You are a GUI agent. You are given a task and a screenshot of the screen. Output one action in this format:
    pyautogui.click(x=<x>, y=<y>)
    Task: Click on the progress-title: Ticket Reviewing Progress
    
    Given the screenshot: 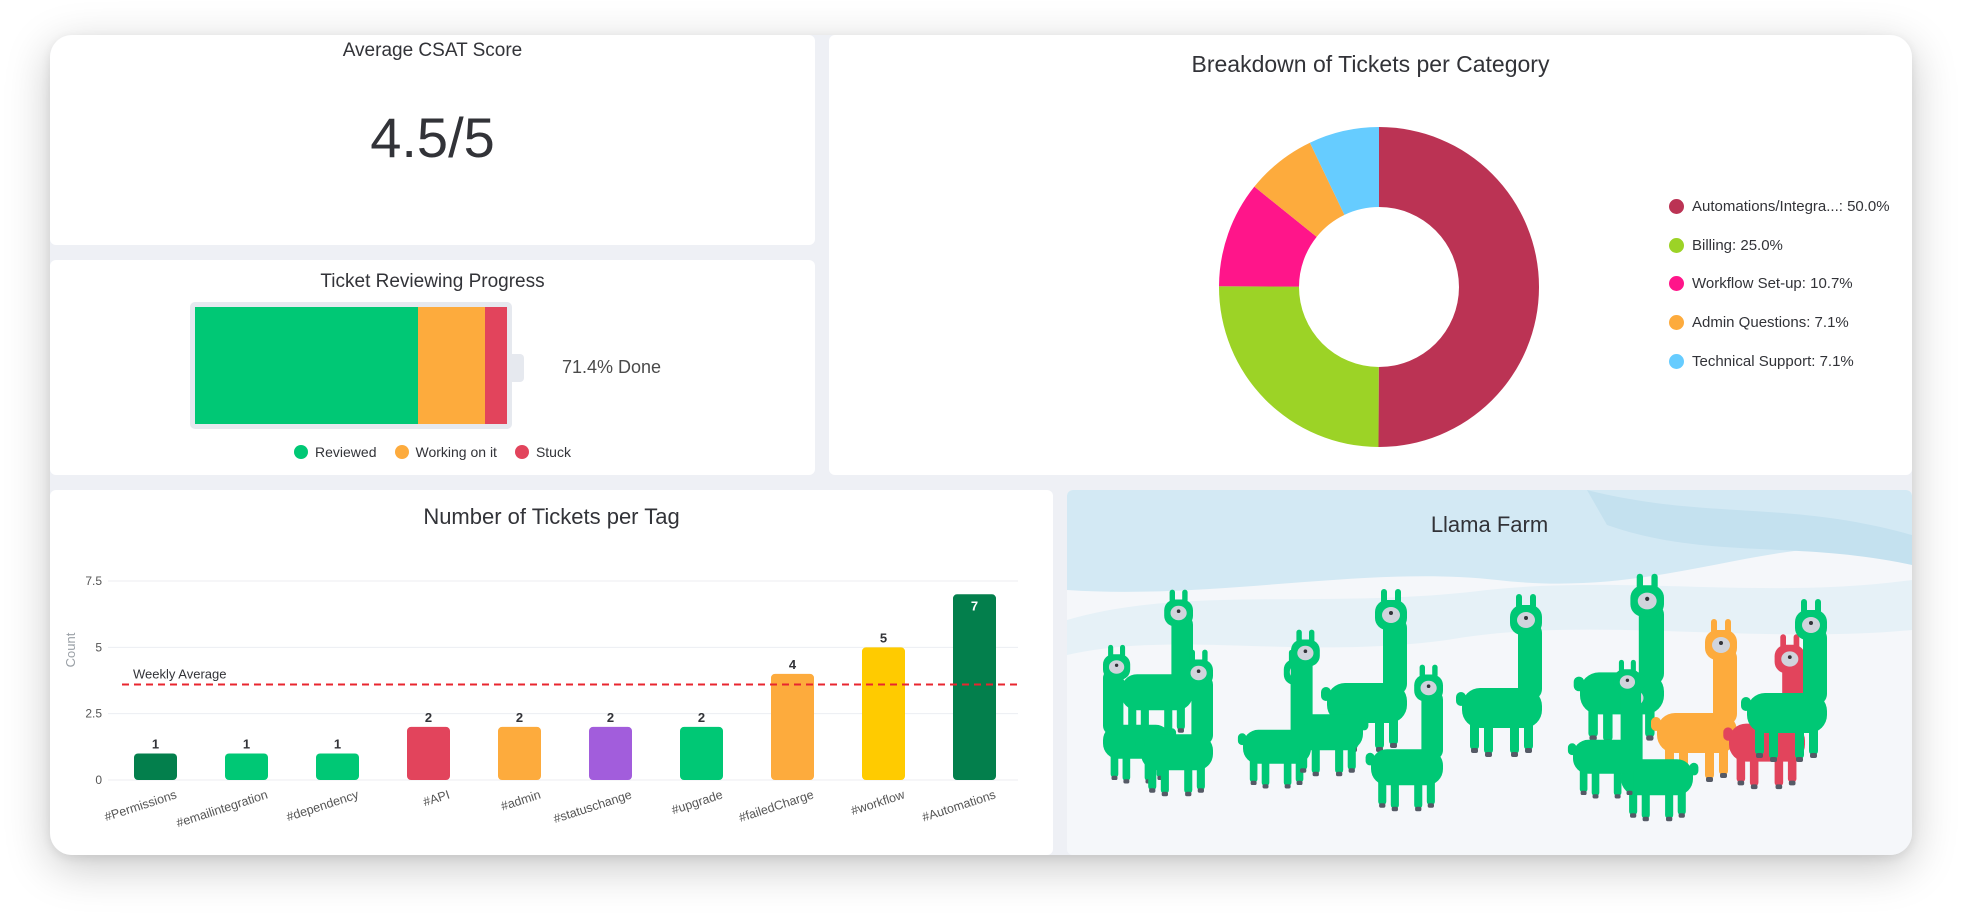 What is the action you would take?
    pyautogui.click(x=432, y=281)
    